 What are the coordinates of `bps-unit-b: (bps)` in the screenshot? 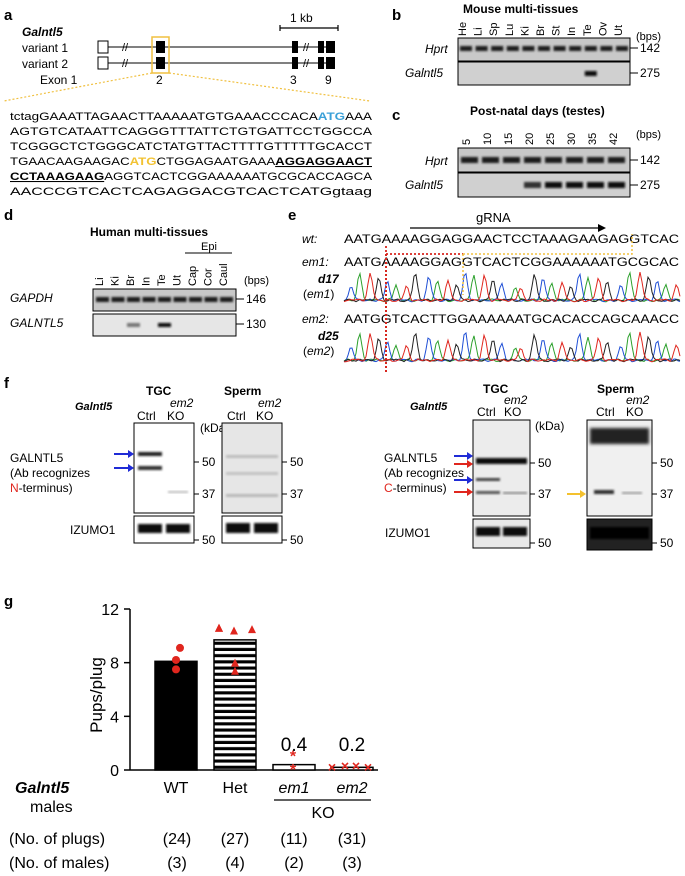 It's located at (648, 37).